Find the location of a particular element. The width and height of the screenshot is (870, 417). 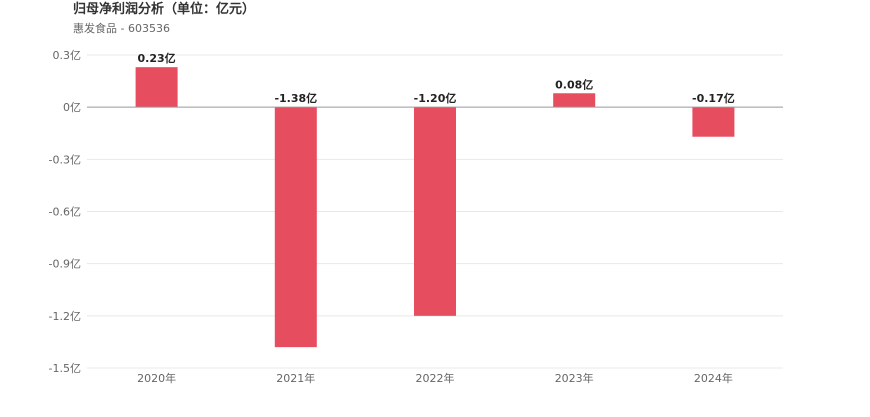

data-label: -1.38亿 is located at coordinates (295, 98).